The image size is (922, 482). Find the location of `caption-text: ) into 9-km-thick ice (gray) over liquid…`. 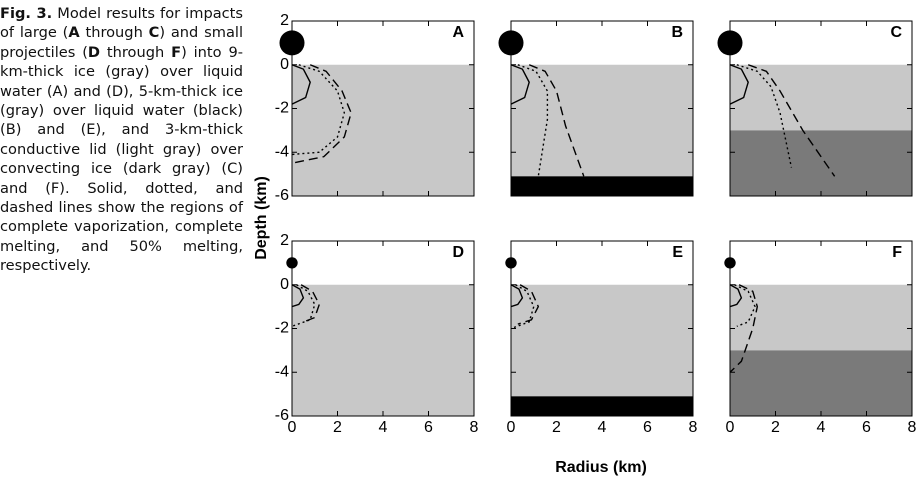

caption-text: ) into 9-km-thick ice (gray) over liquid… is located at coordinates (121, 159).